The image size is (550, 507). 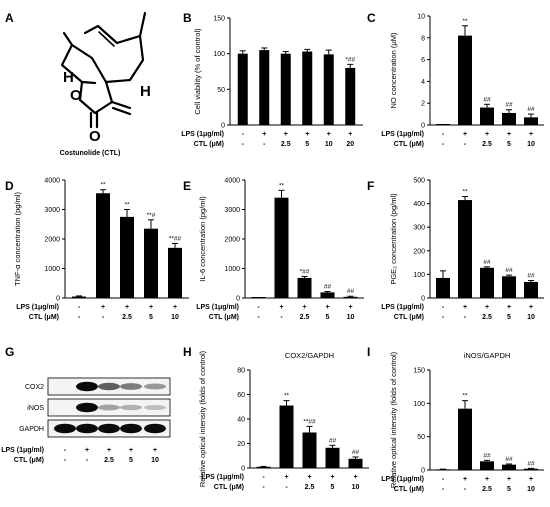 What do you see at coordinates (187, 352) in the screenshot?
I see `panel-letter-h: H` at bounding box center [187, 352].